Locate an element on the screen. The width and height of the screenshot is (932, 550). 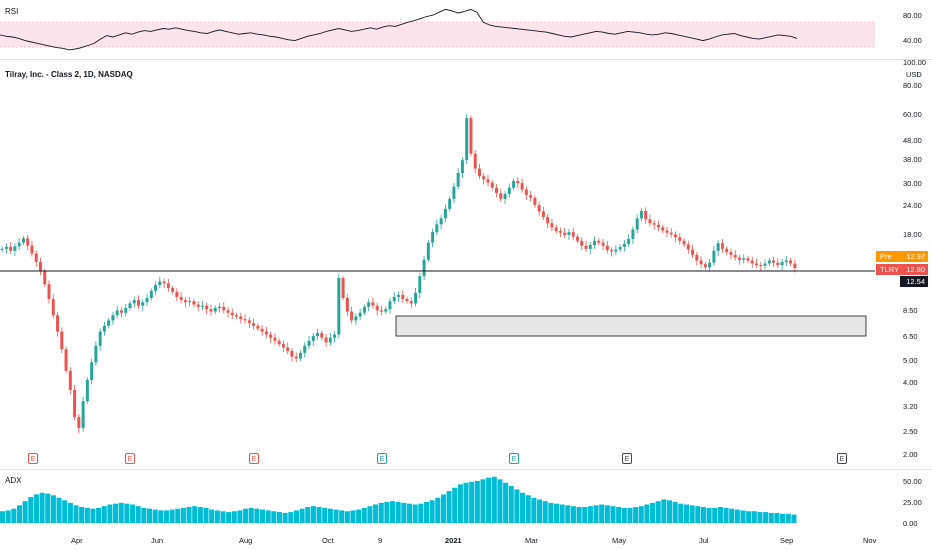
adx-tick: 0.00 is located at coordinates (910, 523).